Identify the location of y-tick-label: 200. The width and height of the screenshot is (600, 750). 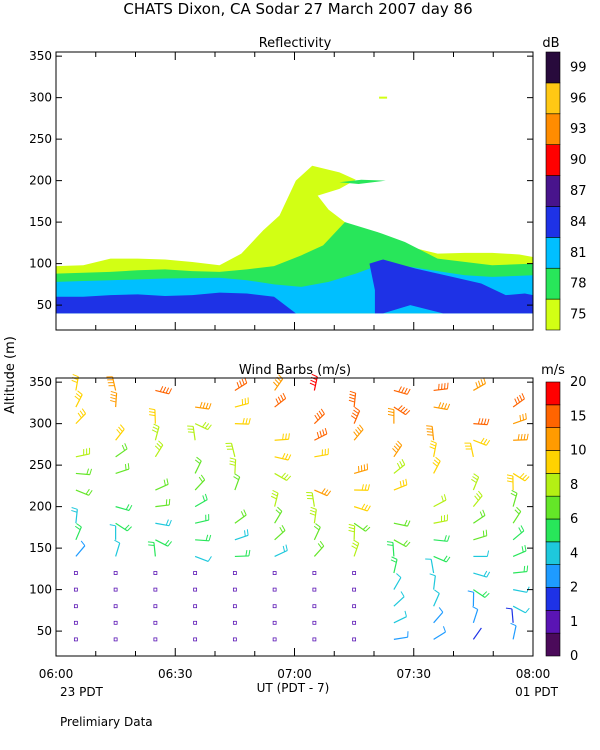
(40, 507).